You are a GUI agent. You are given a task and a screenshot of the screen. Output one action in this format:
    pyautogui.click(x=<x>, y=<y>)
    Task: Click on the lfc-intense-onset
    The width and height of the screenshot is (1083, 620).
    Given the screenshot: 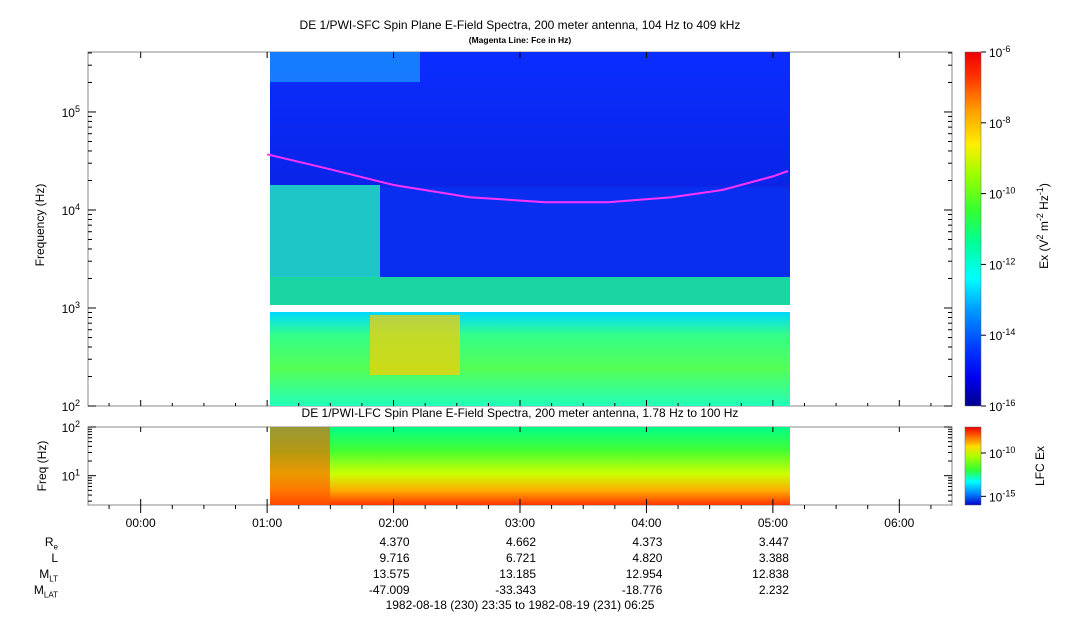 What is the action you would take?
    pyautogui.click(x=300, y=466)
    